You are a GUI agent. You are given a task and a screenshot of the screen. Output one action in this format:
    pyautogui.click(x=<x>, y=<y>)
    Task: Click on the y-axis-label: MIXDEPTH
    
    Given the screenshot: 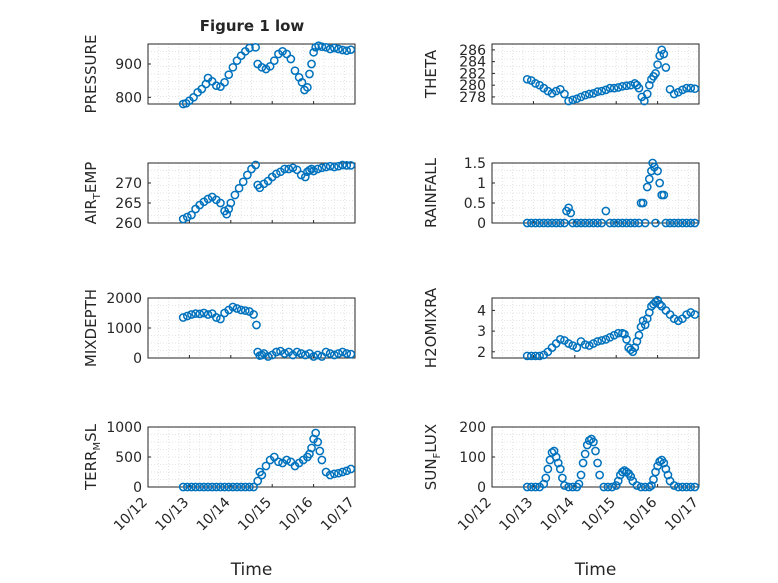 What is the action you would take?
    pyautogui.click(x=91, y=328)
    